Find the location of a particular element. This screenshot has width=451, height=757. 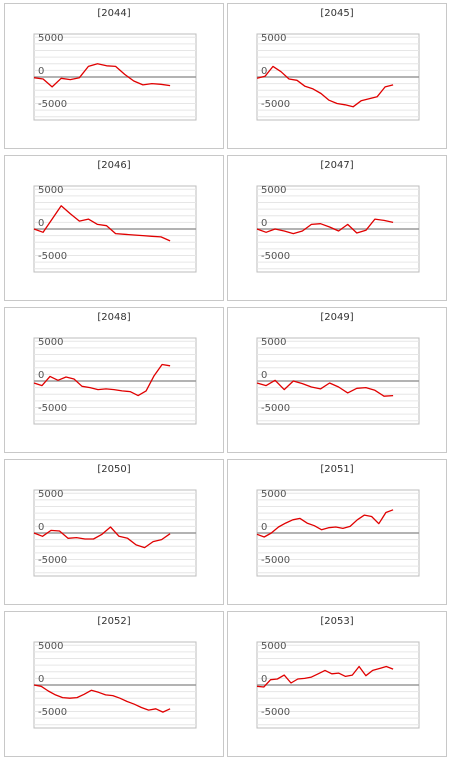

chart-title: [2047] is located at coordinates (337, 165).